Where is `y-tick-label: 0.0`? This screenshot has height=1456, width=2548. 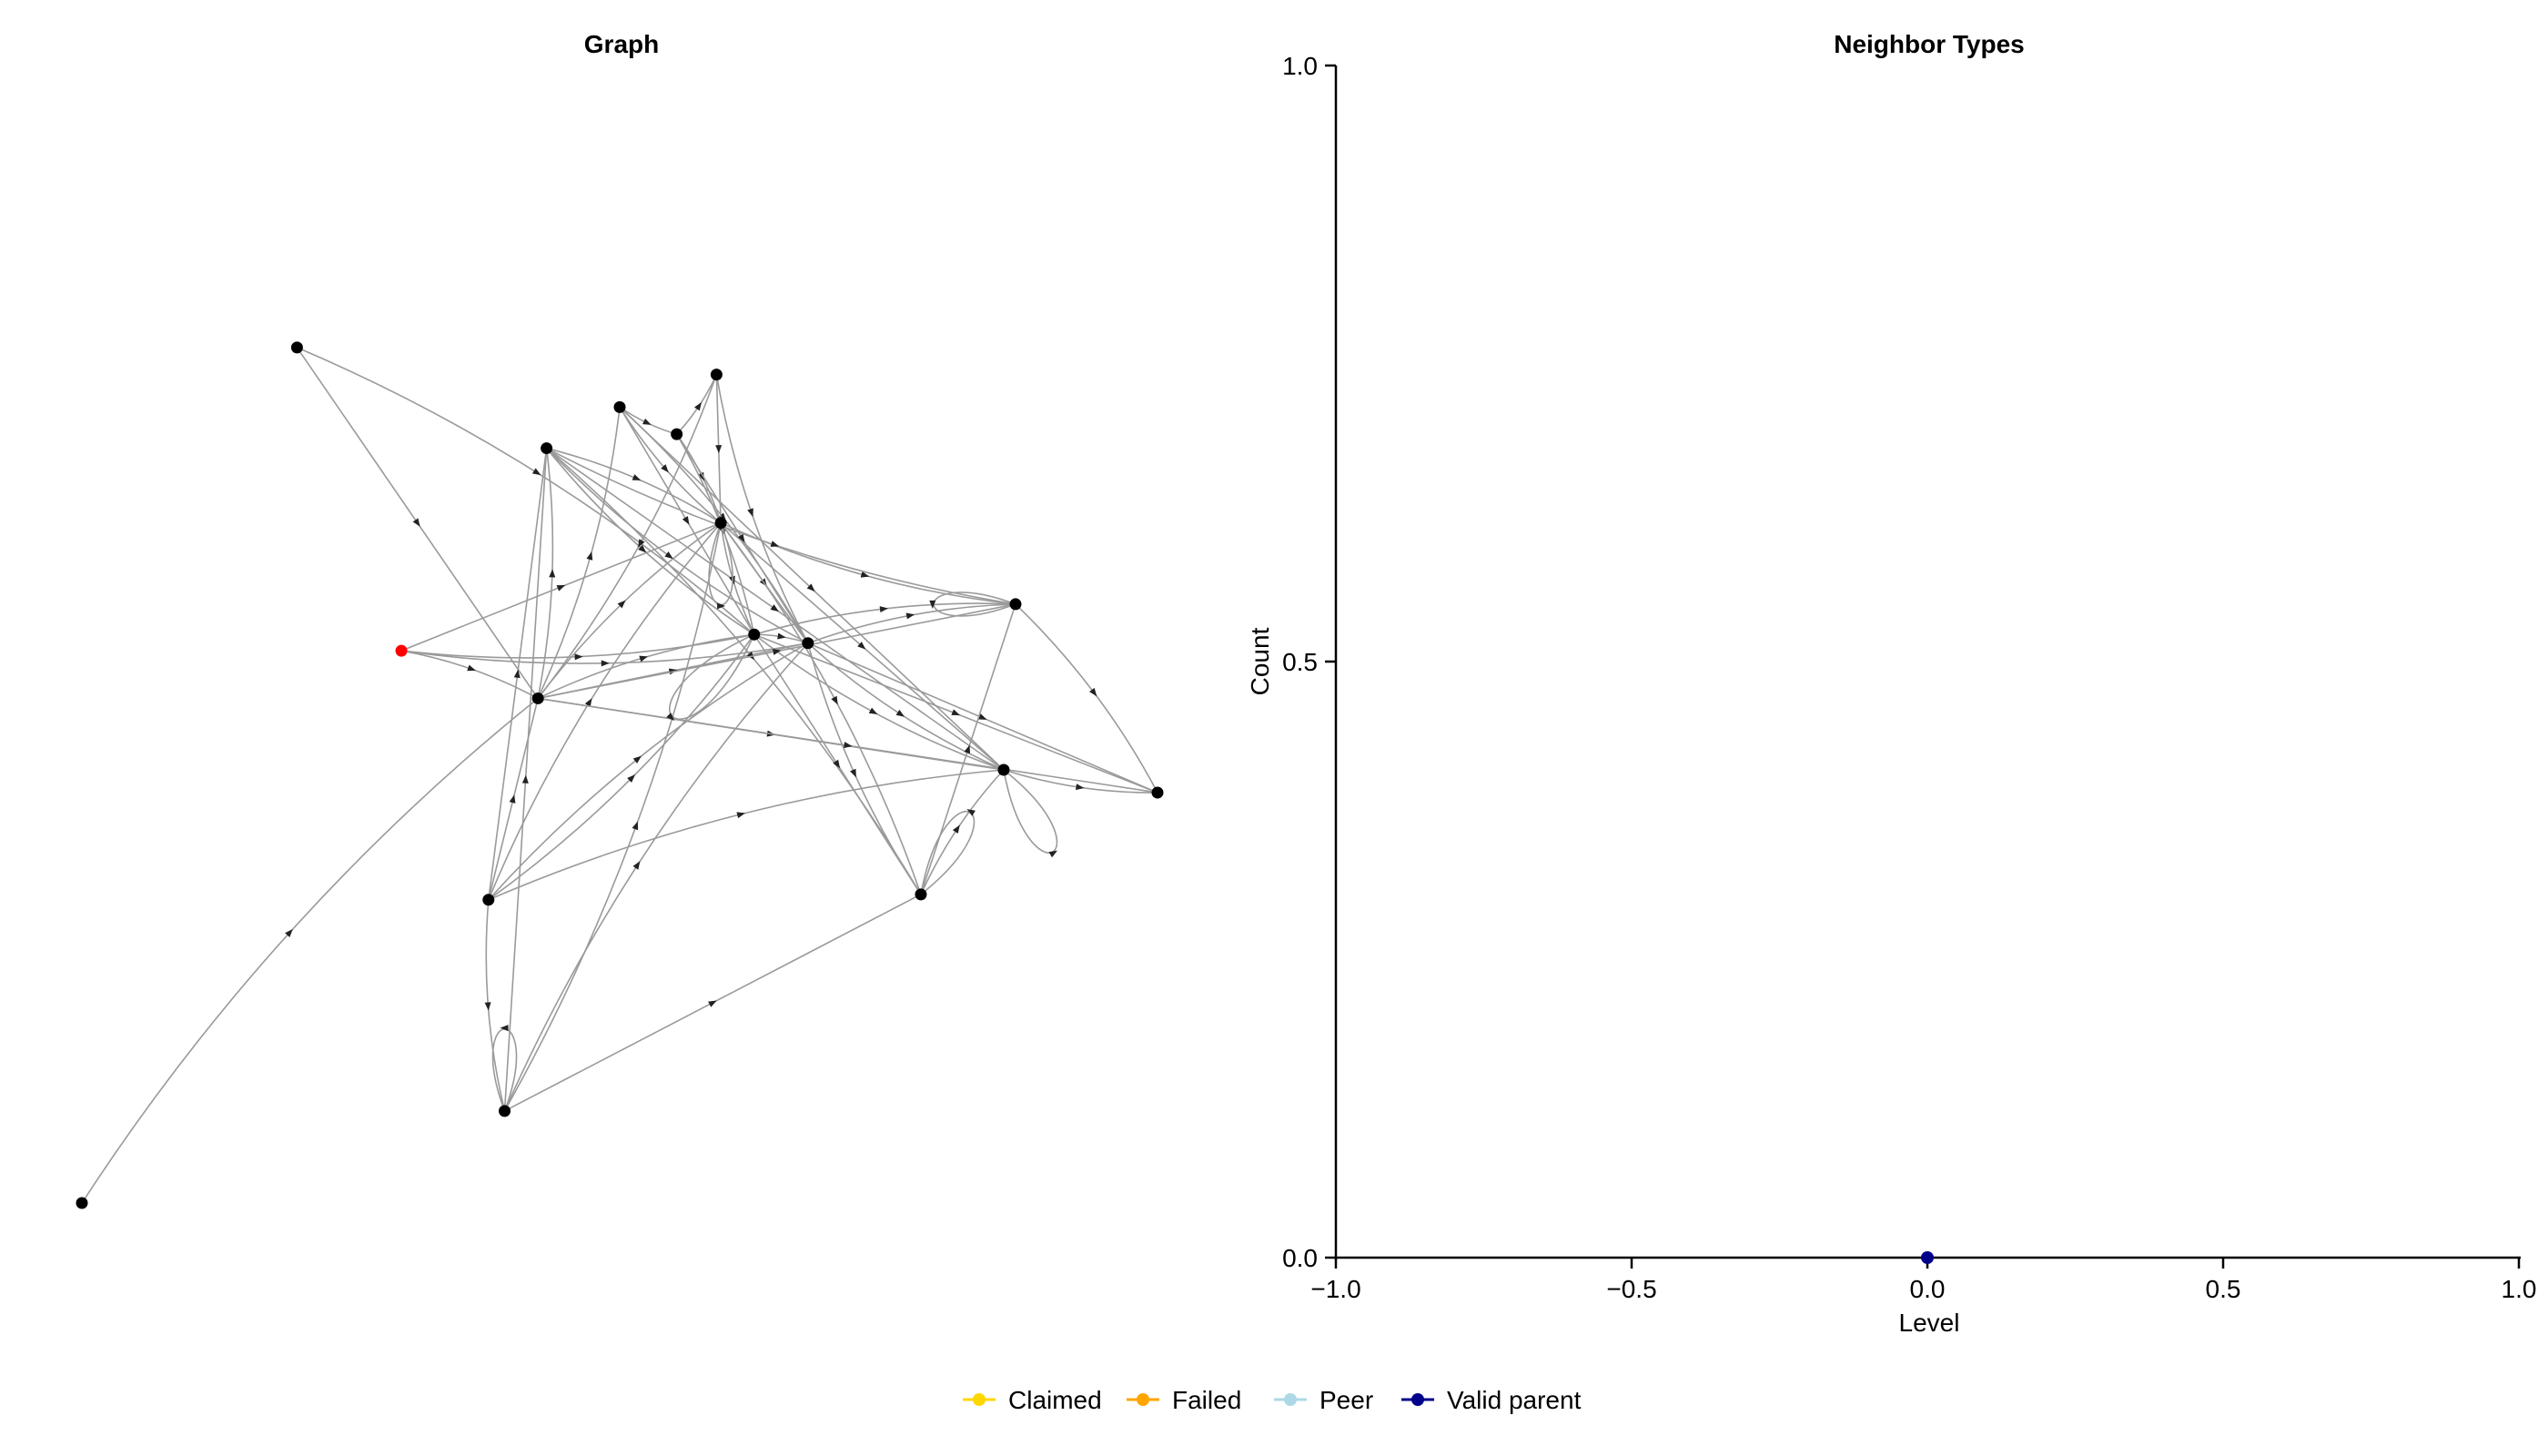
y-tick-label: 0.0 is located at coordinates (1300, 1258).